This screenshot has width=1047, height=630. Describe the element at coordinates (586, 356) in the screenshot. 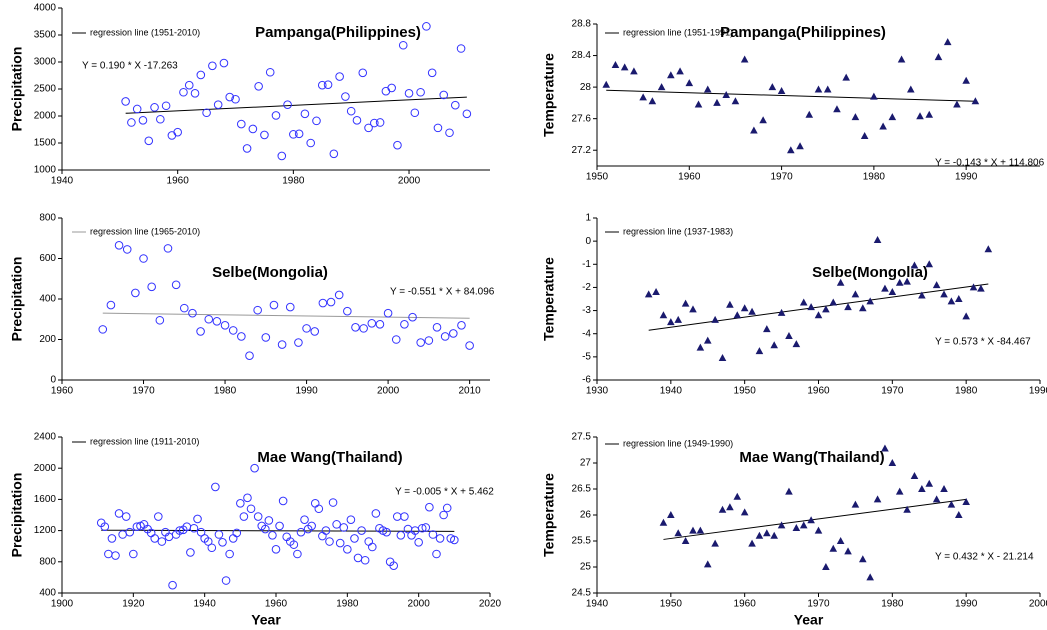

I see `y-tick-label: -5` at that location.